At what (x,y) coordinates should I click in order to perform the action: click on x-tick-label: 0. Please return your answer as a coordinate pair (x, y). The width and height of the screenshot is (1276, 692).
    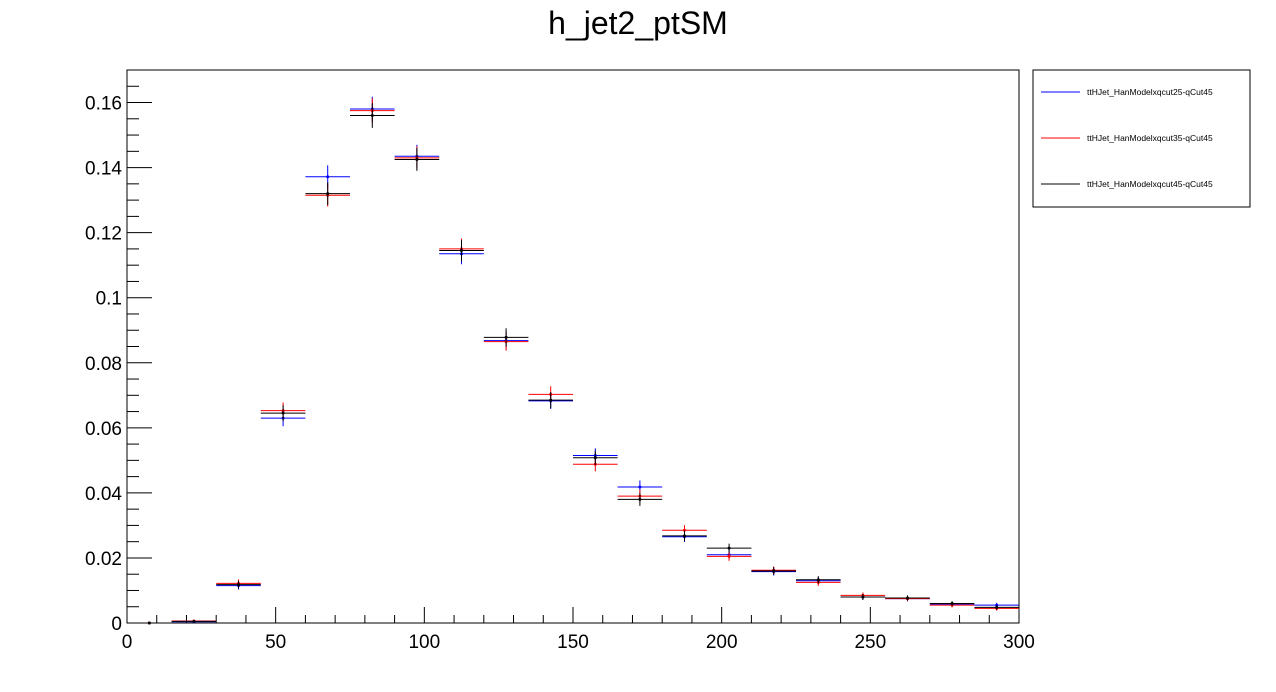
    Looking at the image, I should click on (127, 642).